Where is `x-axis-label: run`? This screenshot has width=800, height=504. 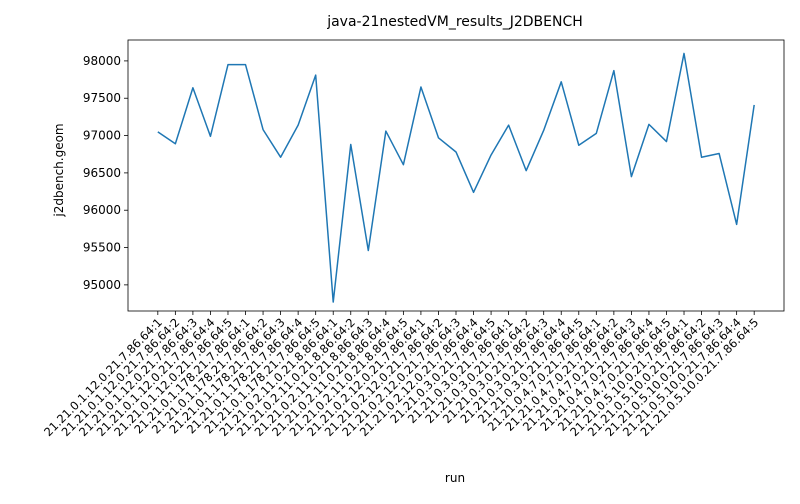 x-axis-label: run is located at coordinates (455, 478).